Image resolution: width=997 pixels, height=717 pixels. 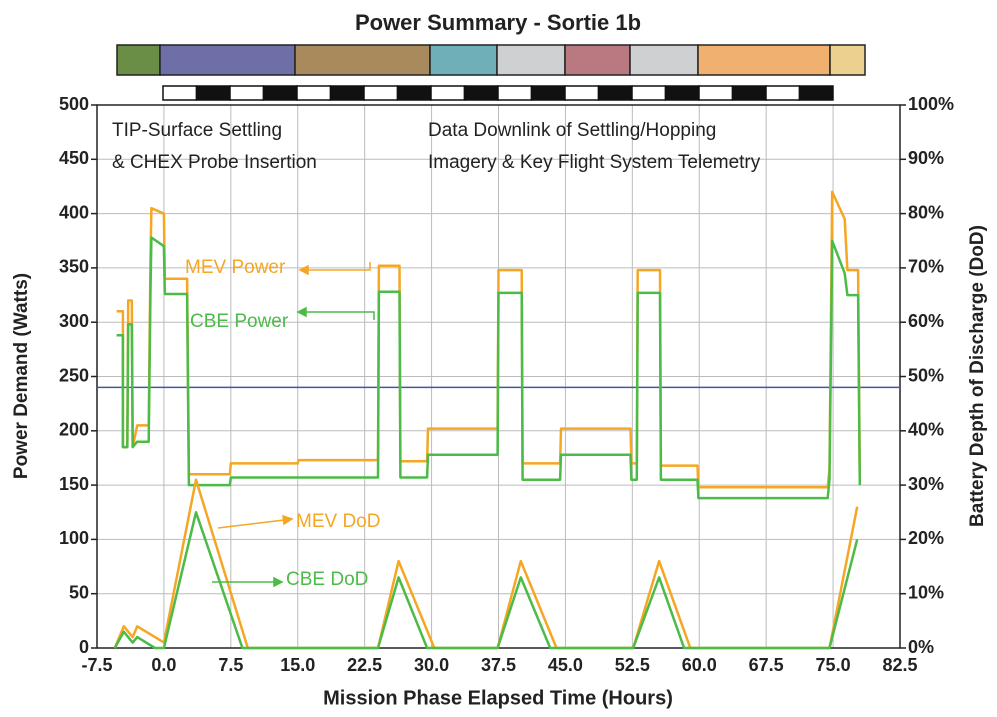 What do you see at coordinates (74, 538) in the screenshot?
I see `y-tick-label: 100` at bounding box center [74, 538].